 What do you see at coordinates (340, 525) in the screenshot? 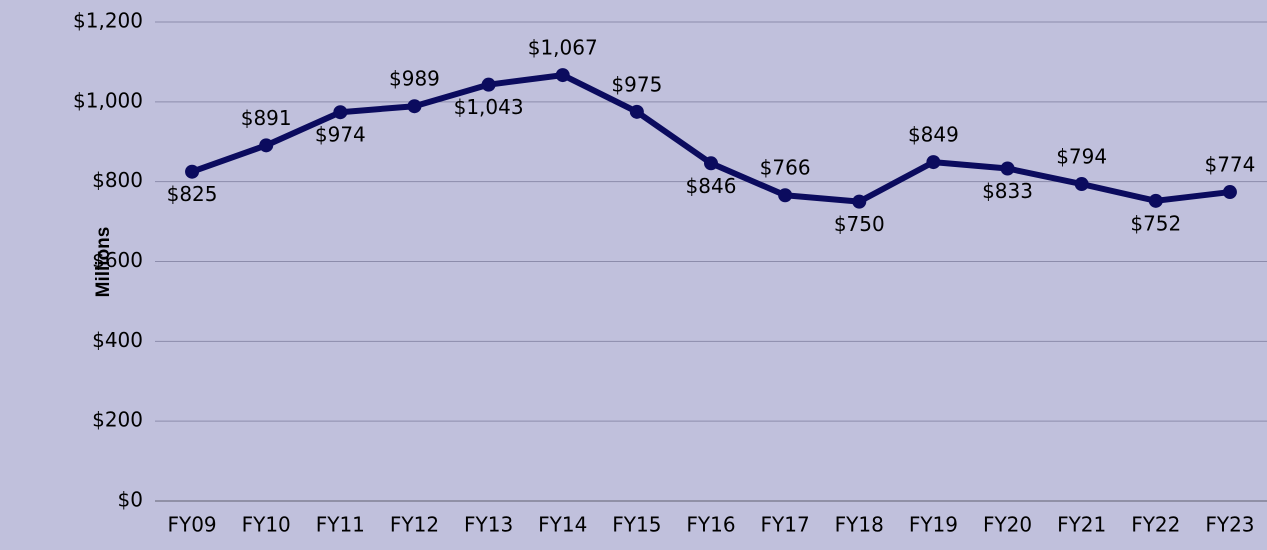
I see `x-tick-label: FY11` at bounding box center [340, 525].